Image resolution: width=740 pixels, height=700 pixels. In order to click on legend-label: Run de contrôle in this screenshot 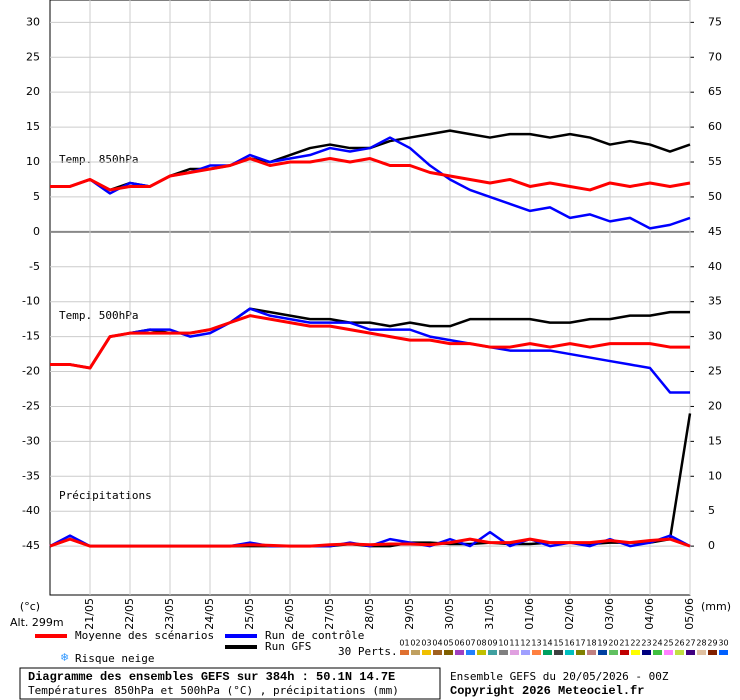, I will do `click(314, 635)`.